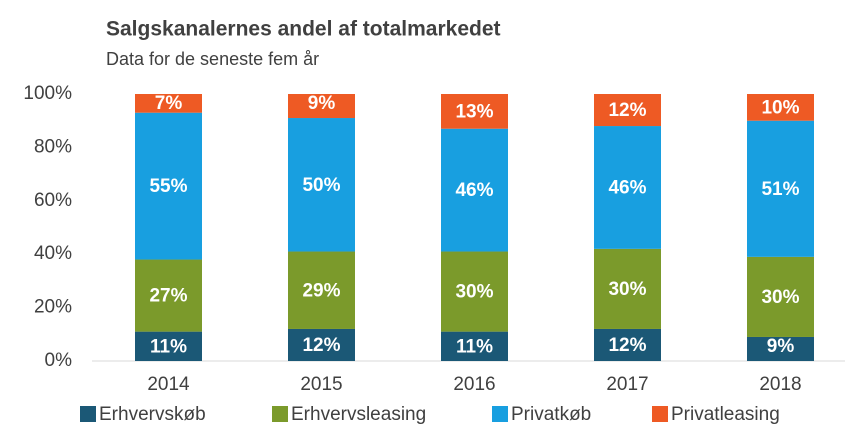  I want to click on data-label: 7%, so click(169, 103).